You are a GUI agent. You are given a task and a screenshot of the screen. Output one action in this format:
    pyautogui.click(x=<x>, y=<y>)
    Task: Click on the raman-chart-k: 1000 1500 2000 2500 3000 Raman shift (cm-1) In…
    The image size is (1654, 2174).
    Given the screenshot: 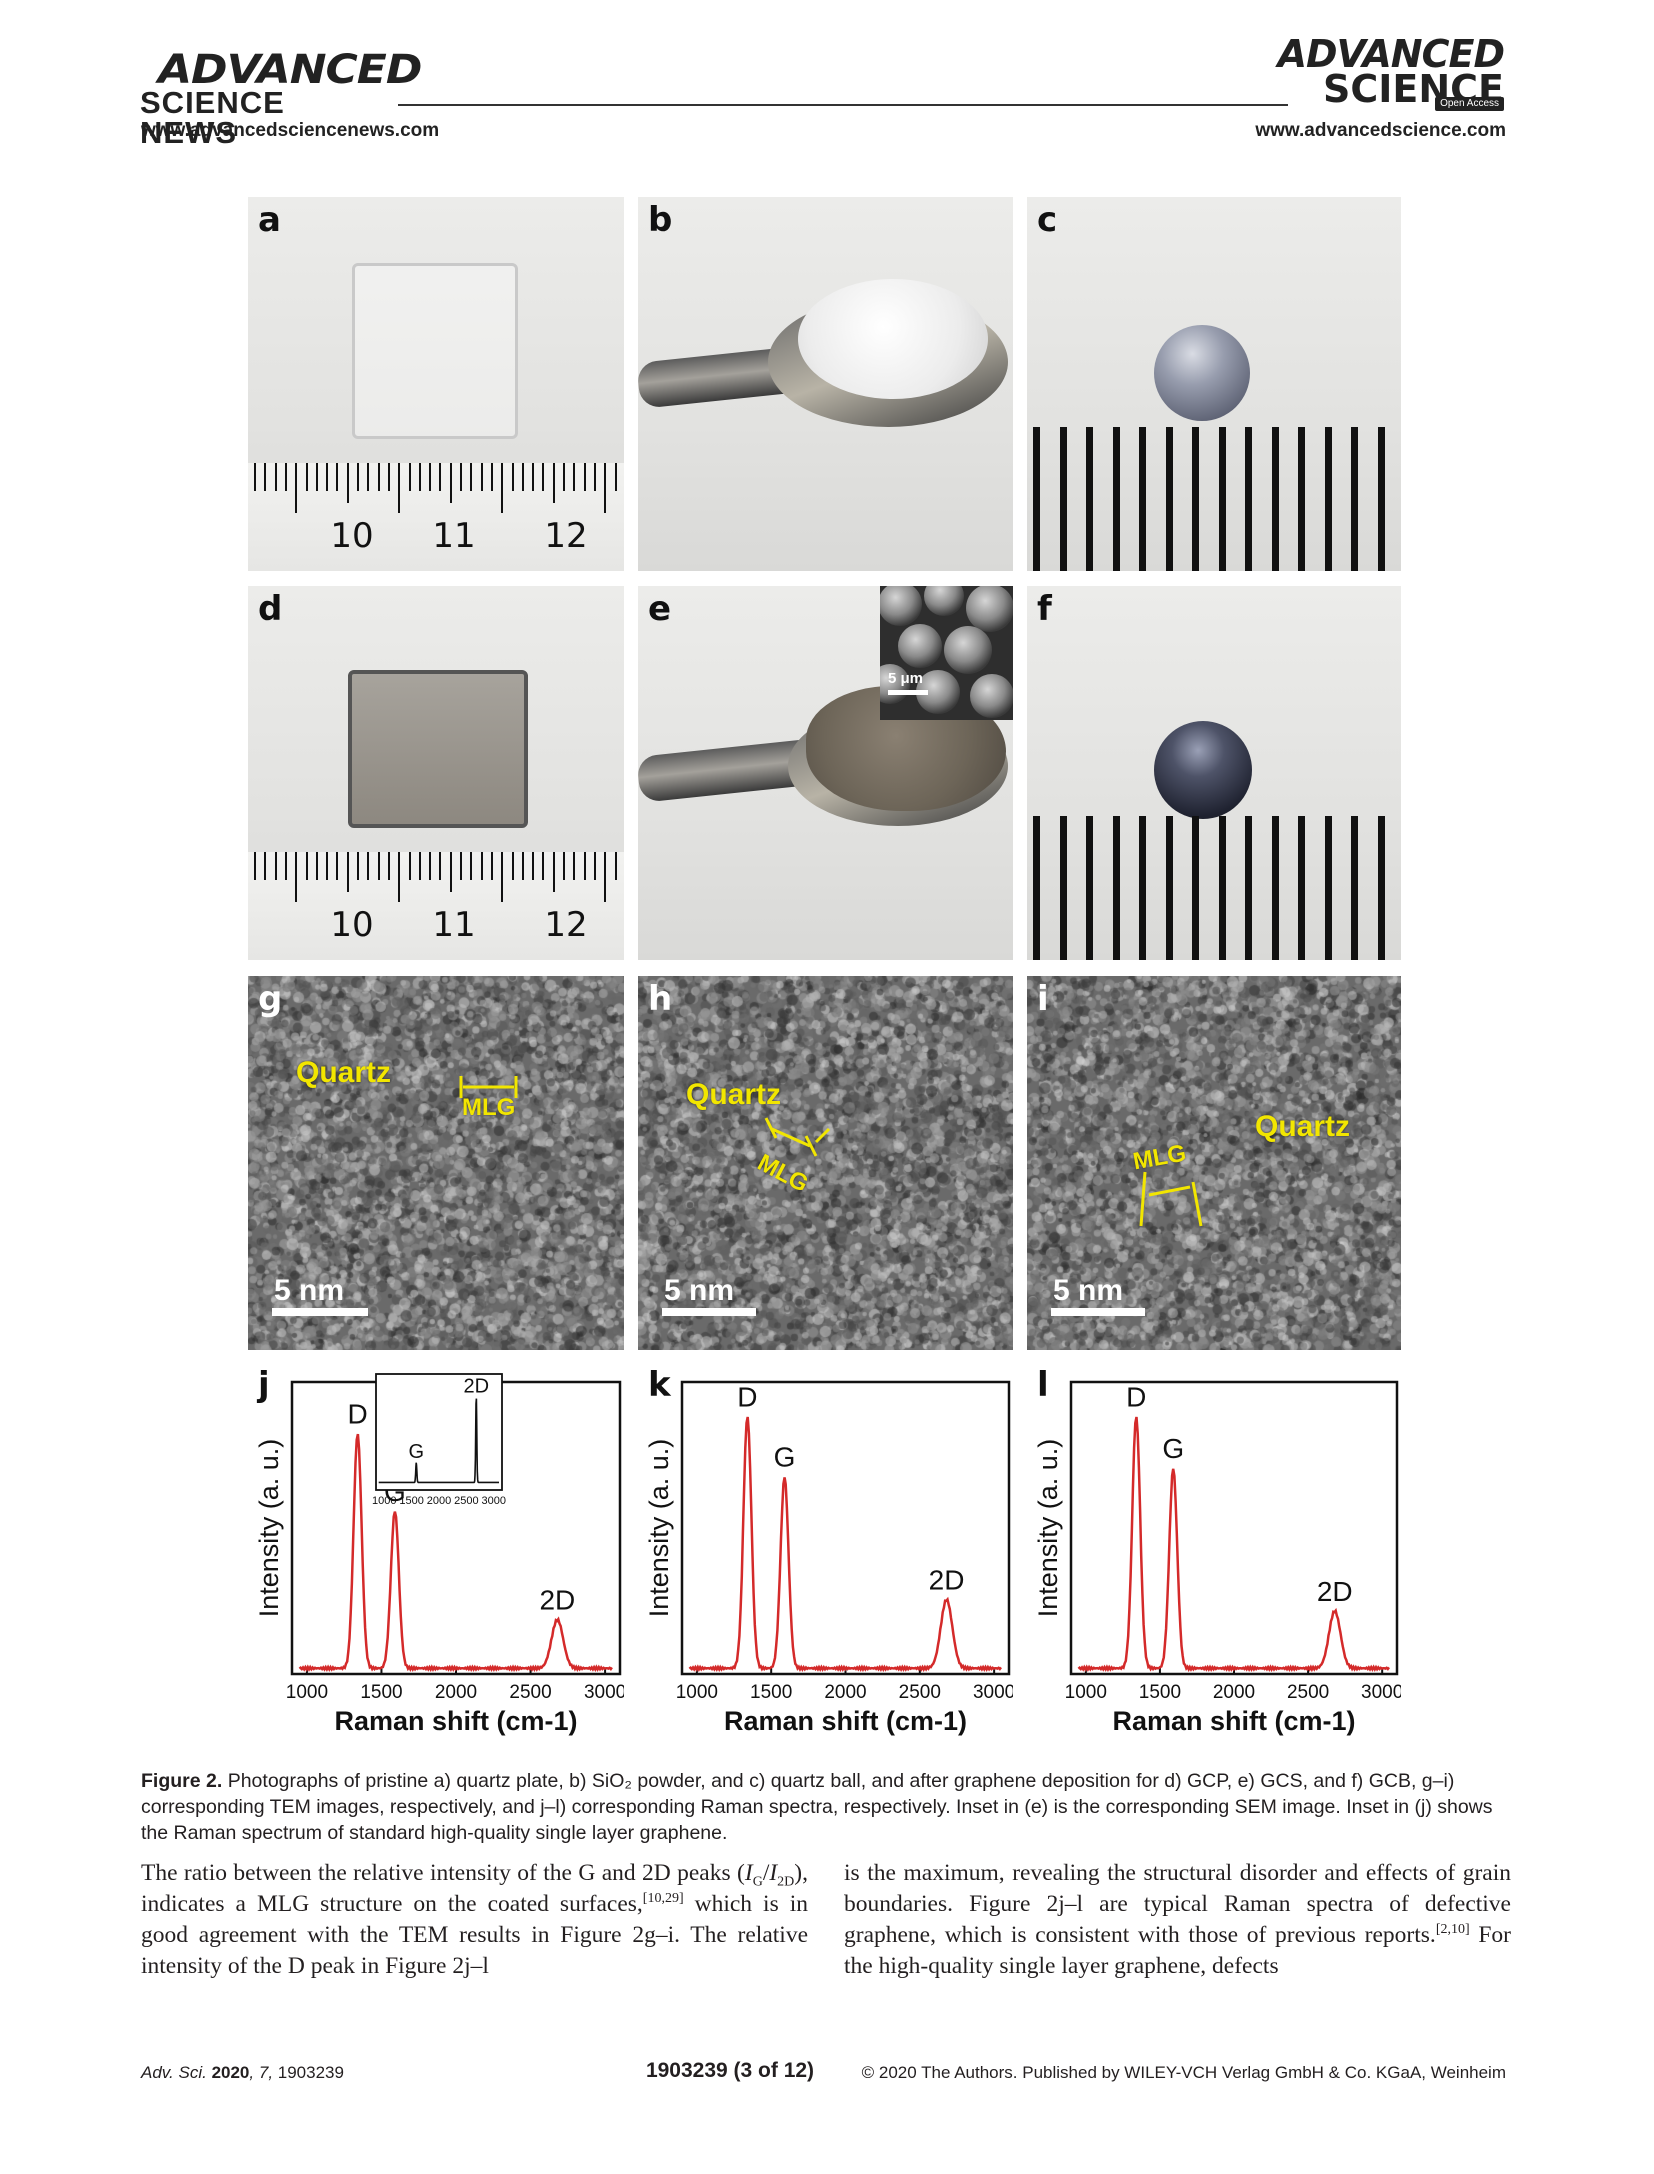 What is the action you would take?
    pyautogui.click(x=828, y=1551)
    